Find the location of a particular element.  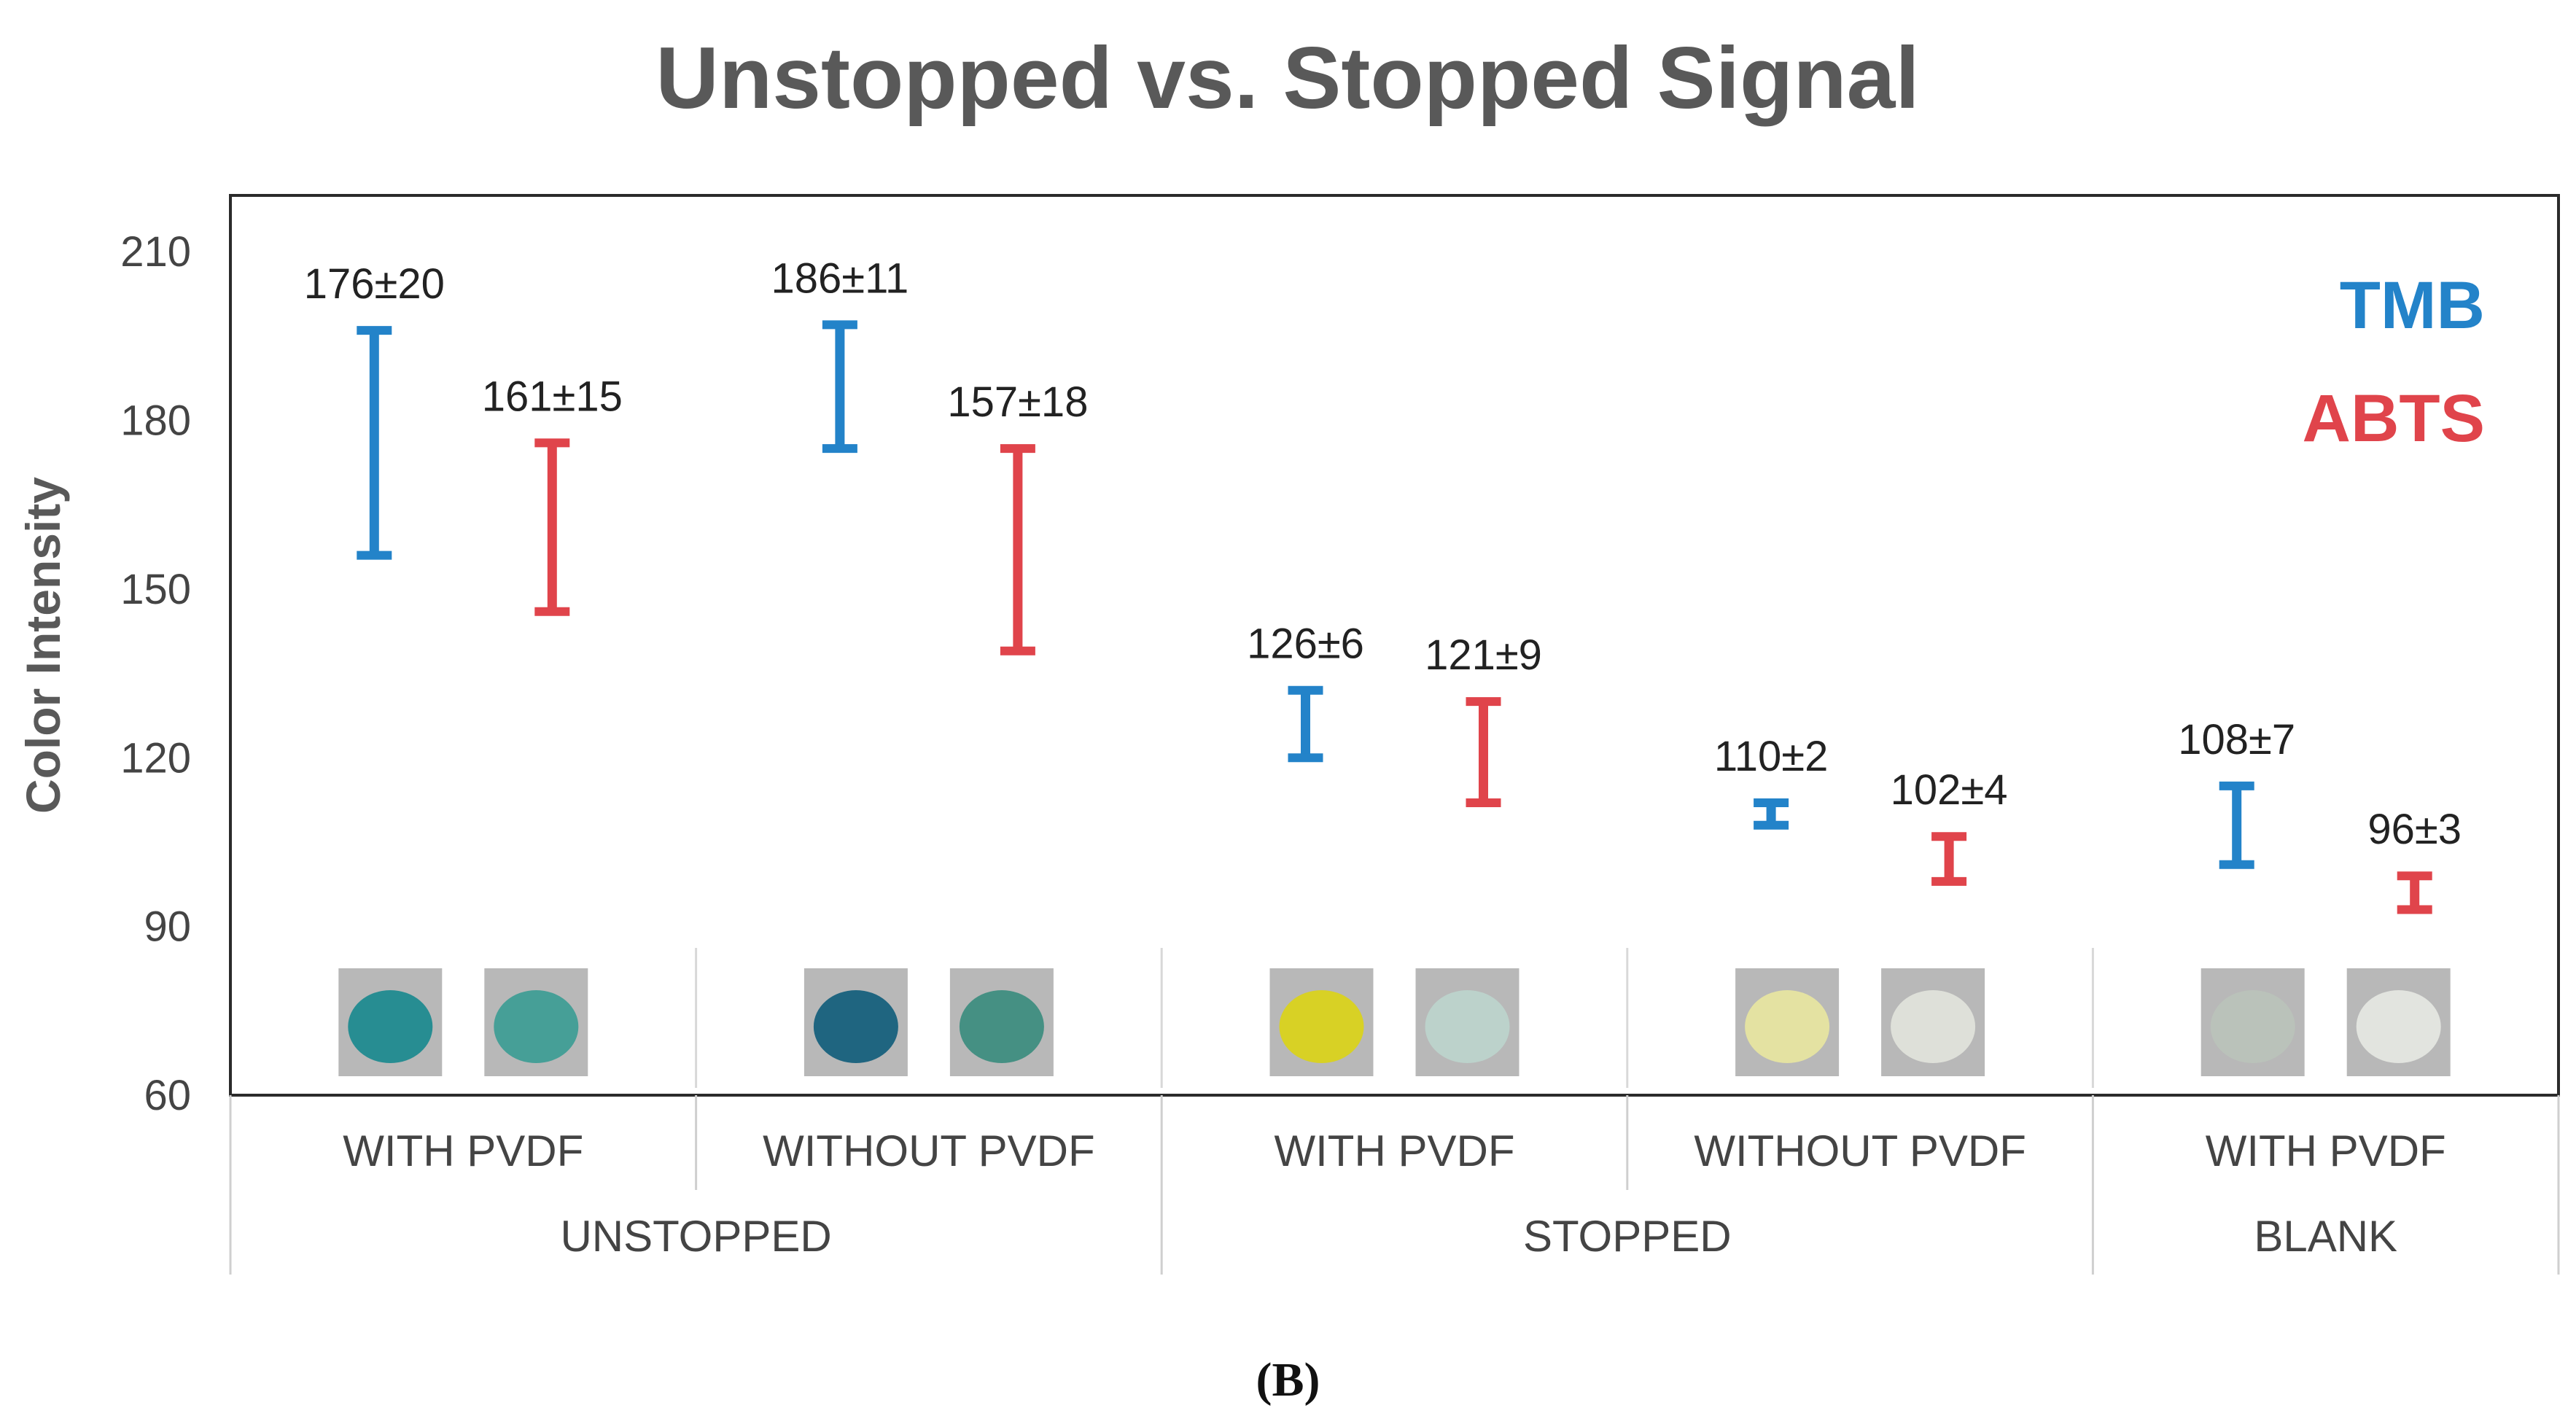

data-label: 176±20 is located at coordinates (374, 284).